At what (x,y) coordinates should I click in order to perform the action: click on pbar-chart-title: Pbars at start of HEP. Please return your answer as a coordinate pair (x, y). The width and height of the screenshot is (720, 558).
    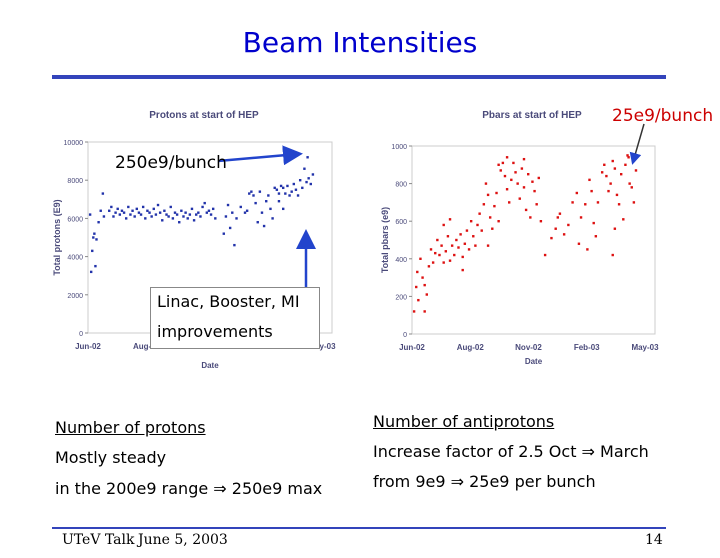
    Looking at the image, I should click on (532, 115).